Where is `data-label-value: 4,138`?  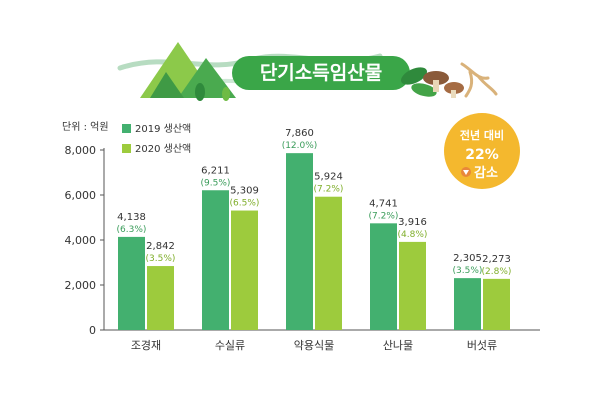
data-label-value: 4,138 is located at coordinates (131, 217).